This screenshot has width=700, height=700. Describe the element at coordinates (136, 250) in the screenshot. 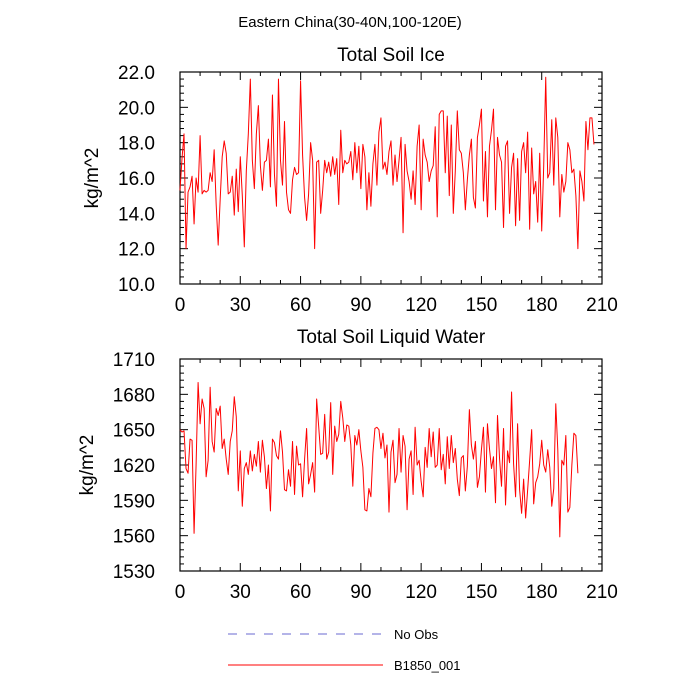

I see `y-tick-label: 12.0` at that location.